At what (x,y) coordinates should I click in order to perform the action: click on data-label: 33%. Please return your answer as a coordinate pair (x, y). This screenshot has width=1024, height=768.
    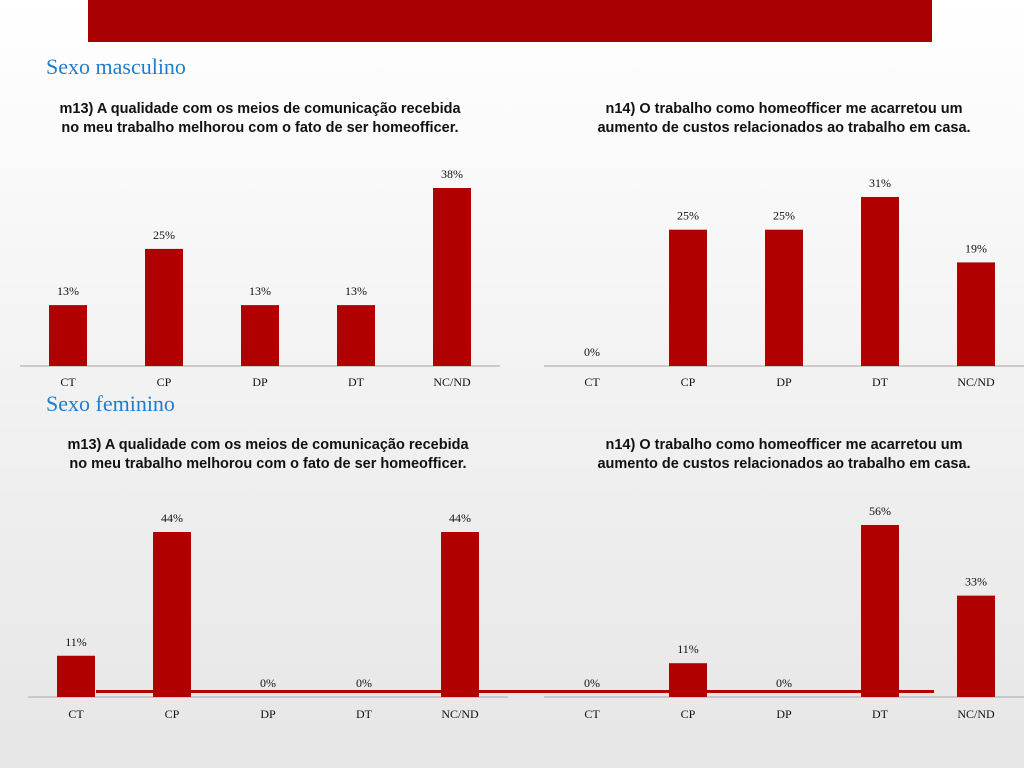
    Looking at the image, I should click on (976, 582).